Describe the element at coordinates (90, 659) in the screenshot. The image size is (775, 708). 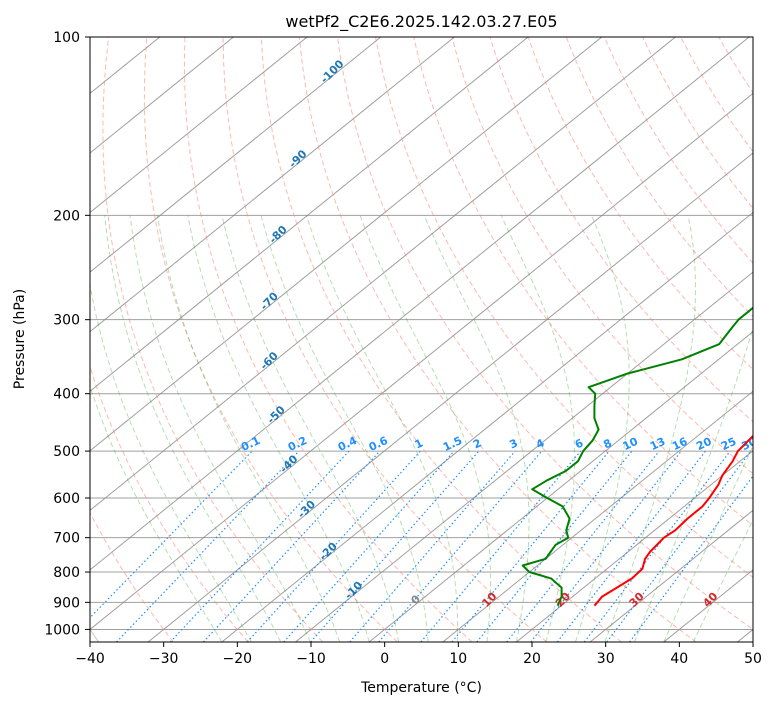
I see `x-tick-label: −40` at that location.